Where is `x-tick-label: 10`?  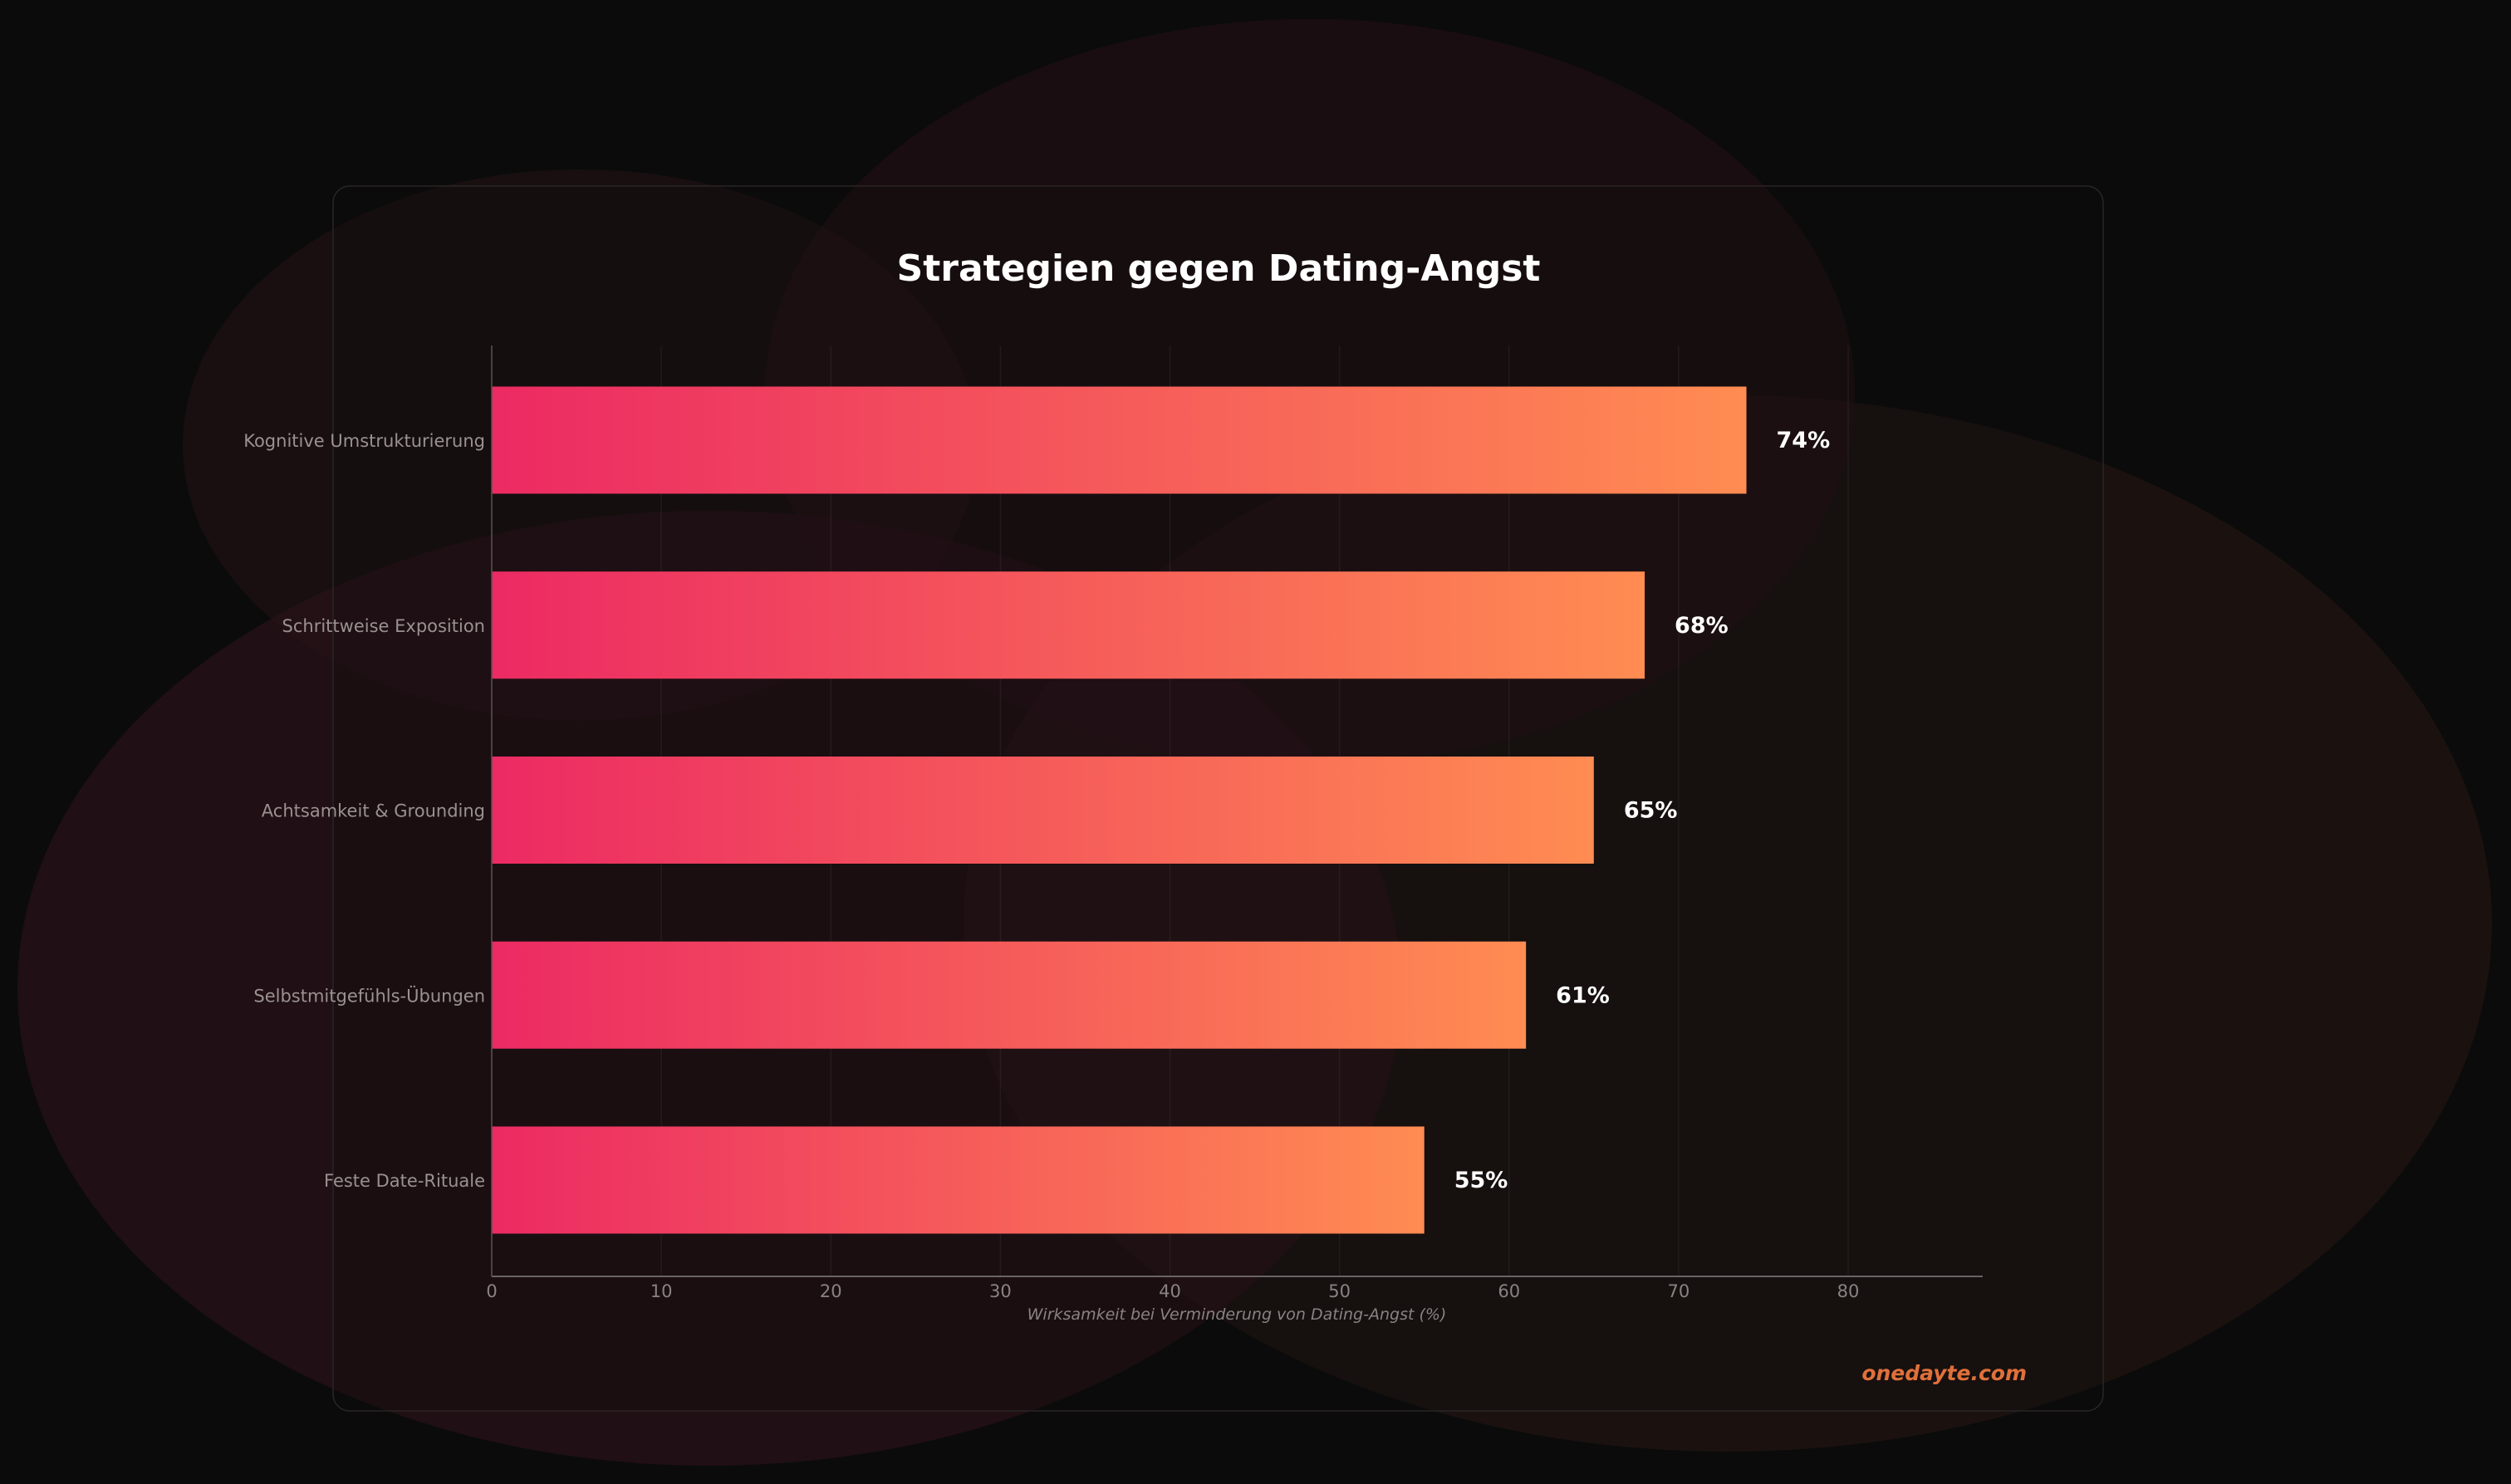 x-tick-label: 10 is located at coordinates (661, 1291).